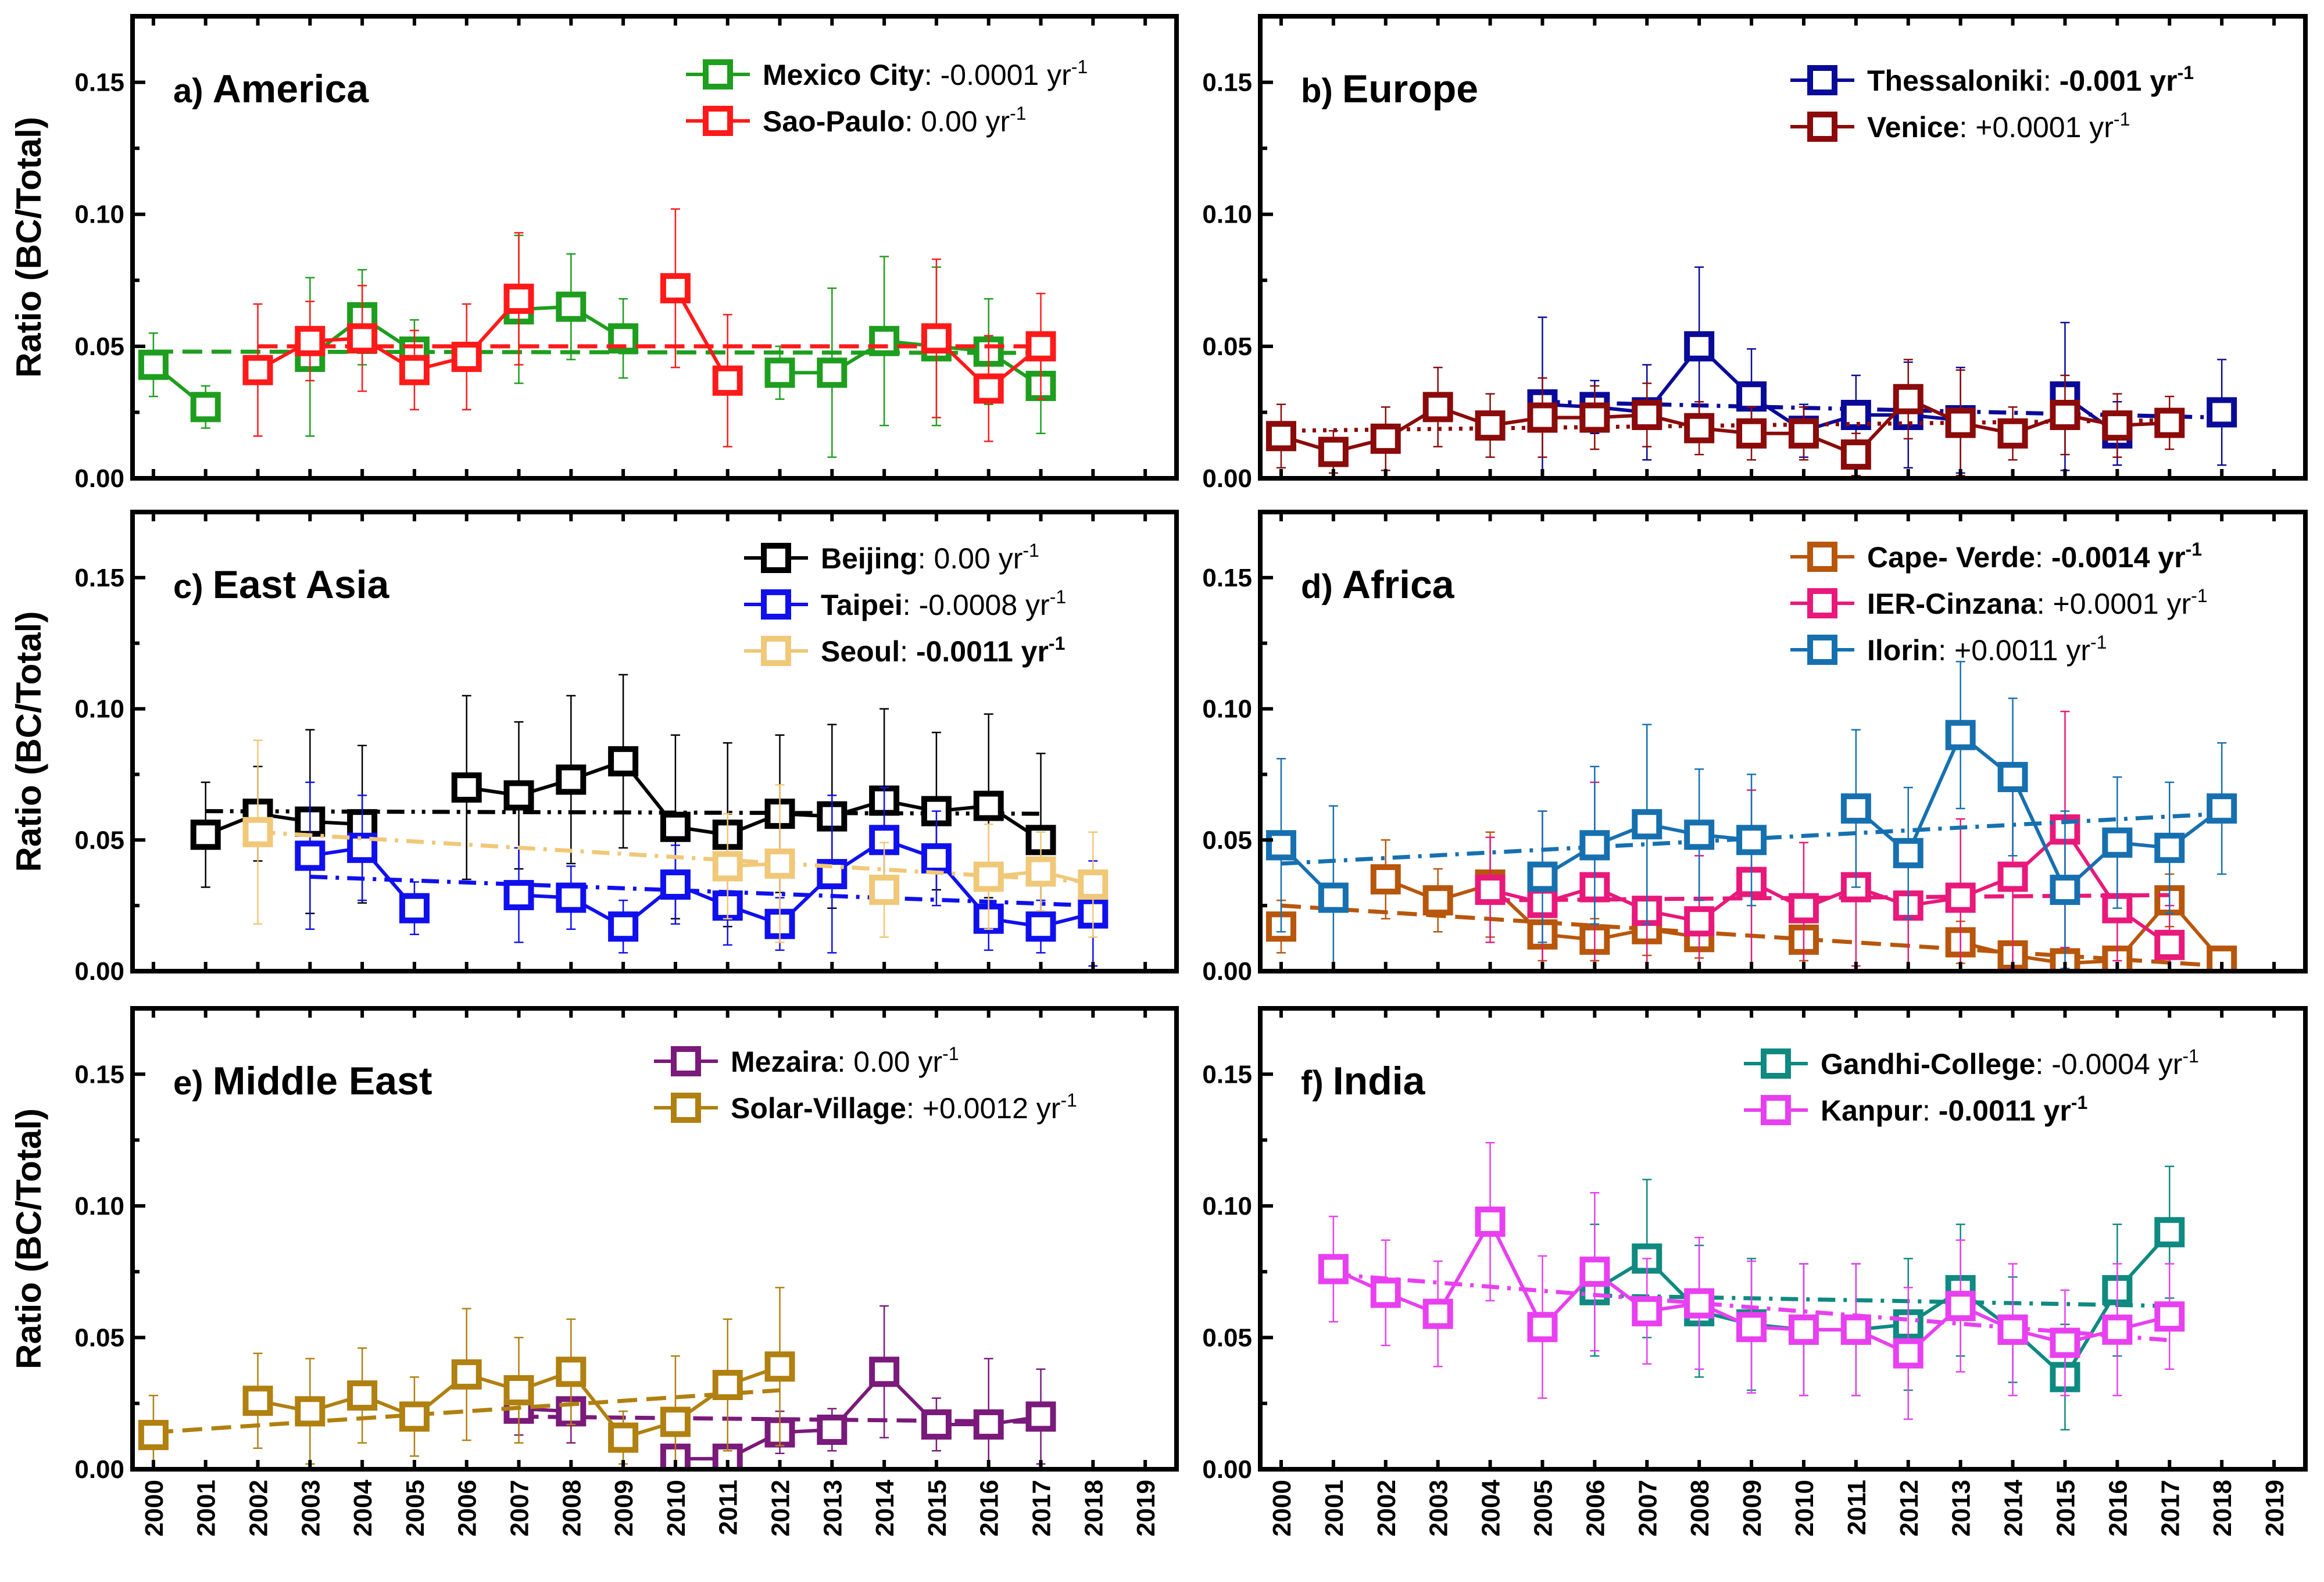 The image size is (2324, 1582). I want to click on legend-label: Seoul: -0.0011 yr-1, so click(943, 650).